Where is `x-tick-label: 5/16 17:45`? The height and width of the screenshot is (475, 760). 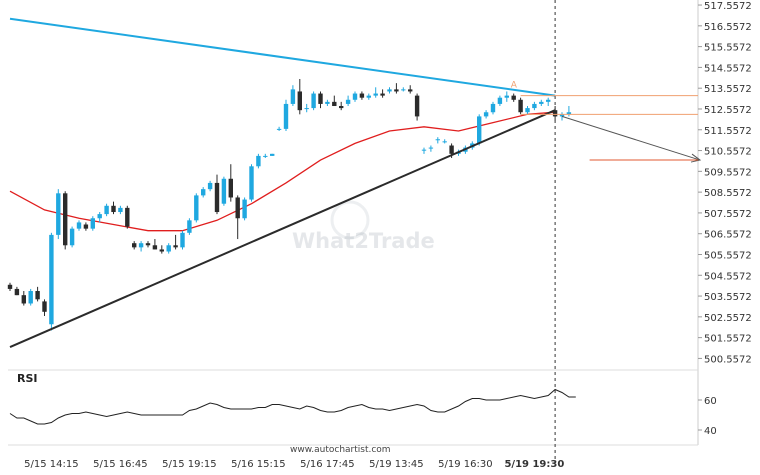
x-tick-label: 5/16 17:45 is located at coordinates (327, 464).